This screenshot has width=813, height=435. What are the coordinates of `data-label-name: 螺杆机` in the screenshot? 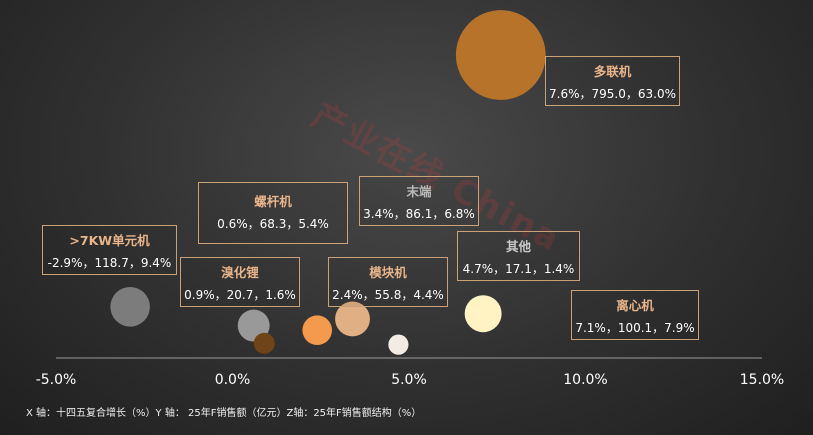 It's located at (273, 201).